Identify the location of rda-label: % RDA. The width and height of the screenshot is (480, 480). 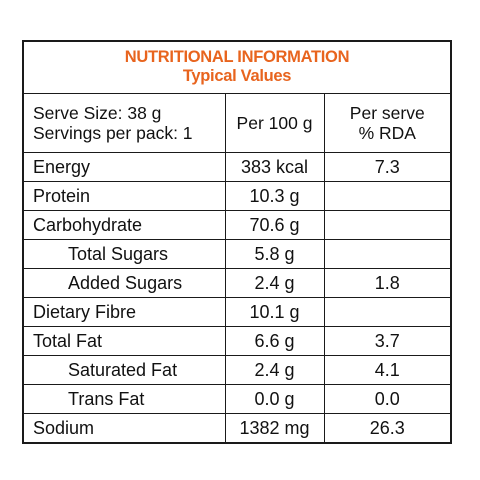
(387, 133).